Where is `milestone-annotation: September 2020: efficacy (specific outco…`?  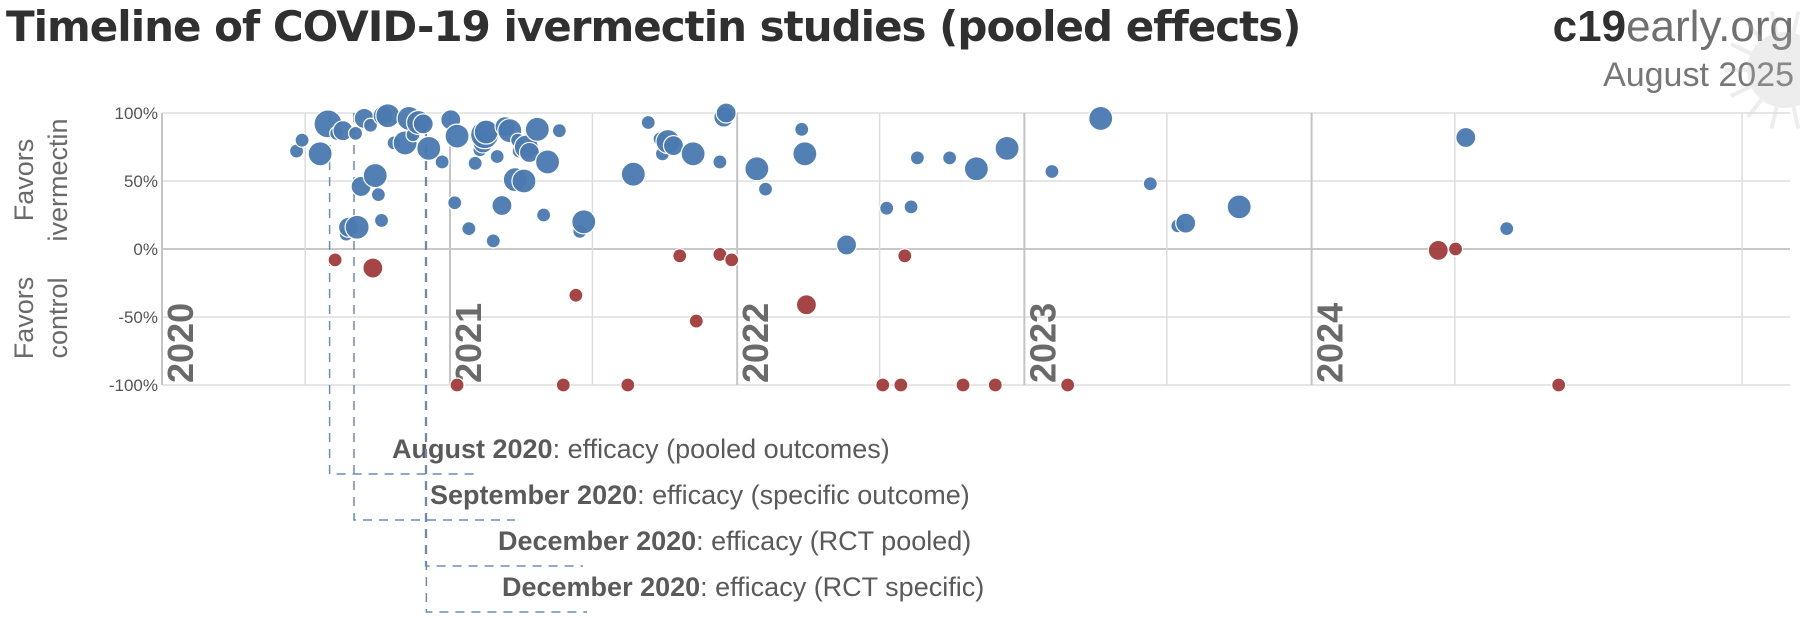
milestone-annotation: September 2020: efficacy (specific outco… is located at coordinates (700, 495).